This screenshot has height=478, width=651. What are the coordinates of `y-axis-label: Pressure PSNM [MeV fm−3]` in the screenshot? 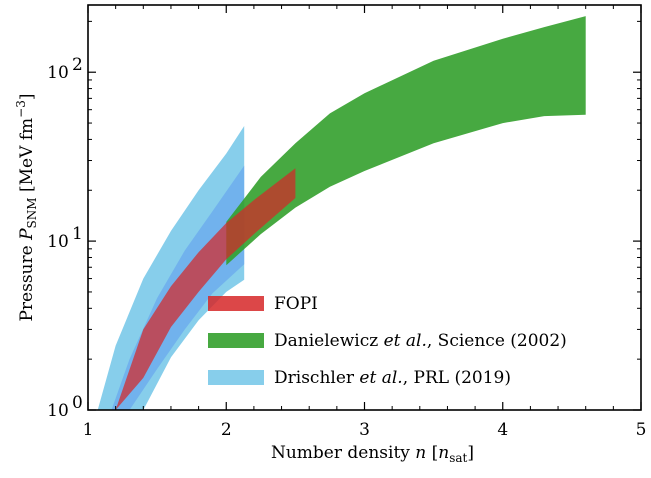 It's located at (26, 207).